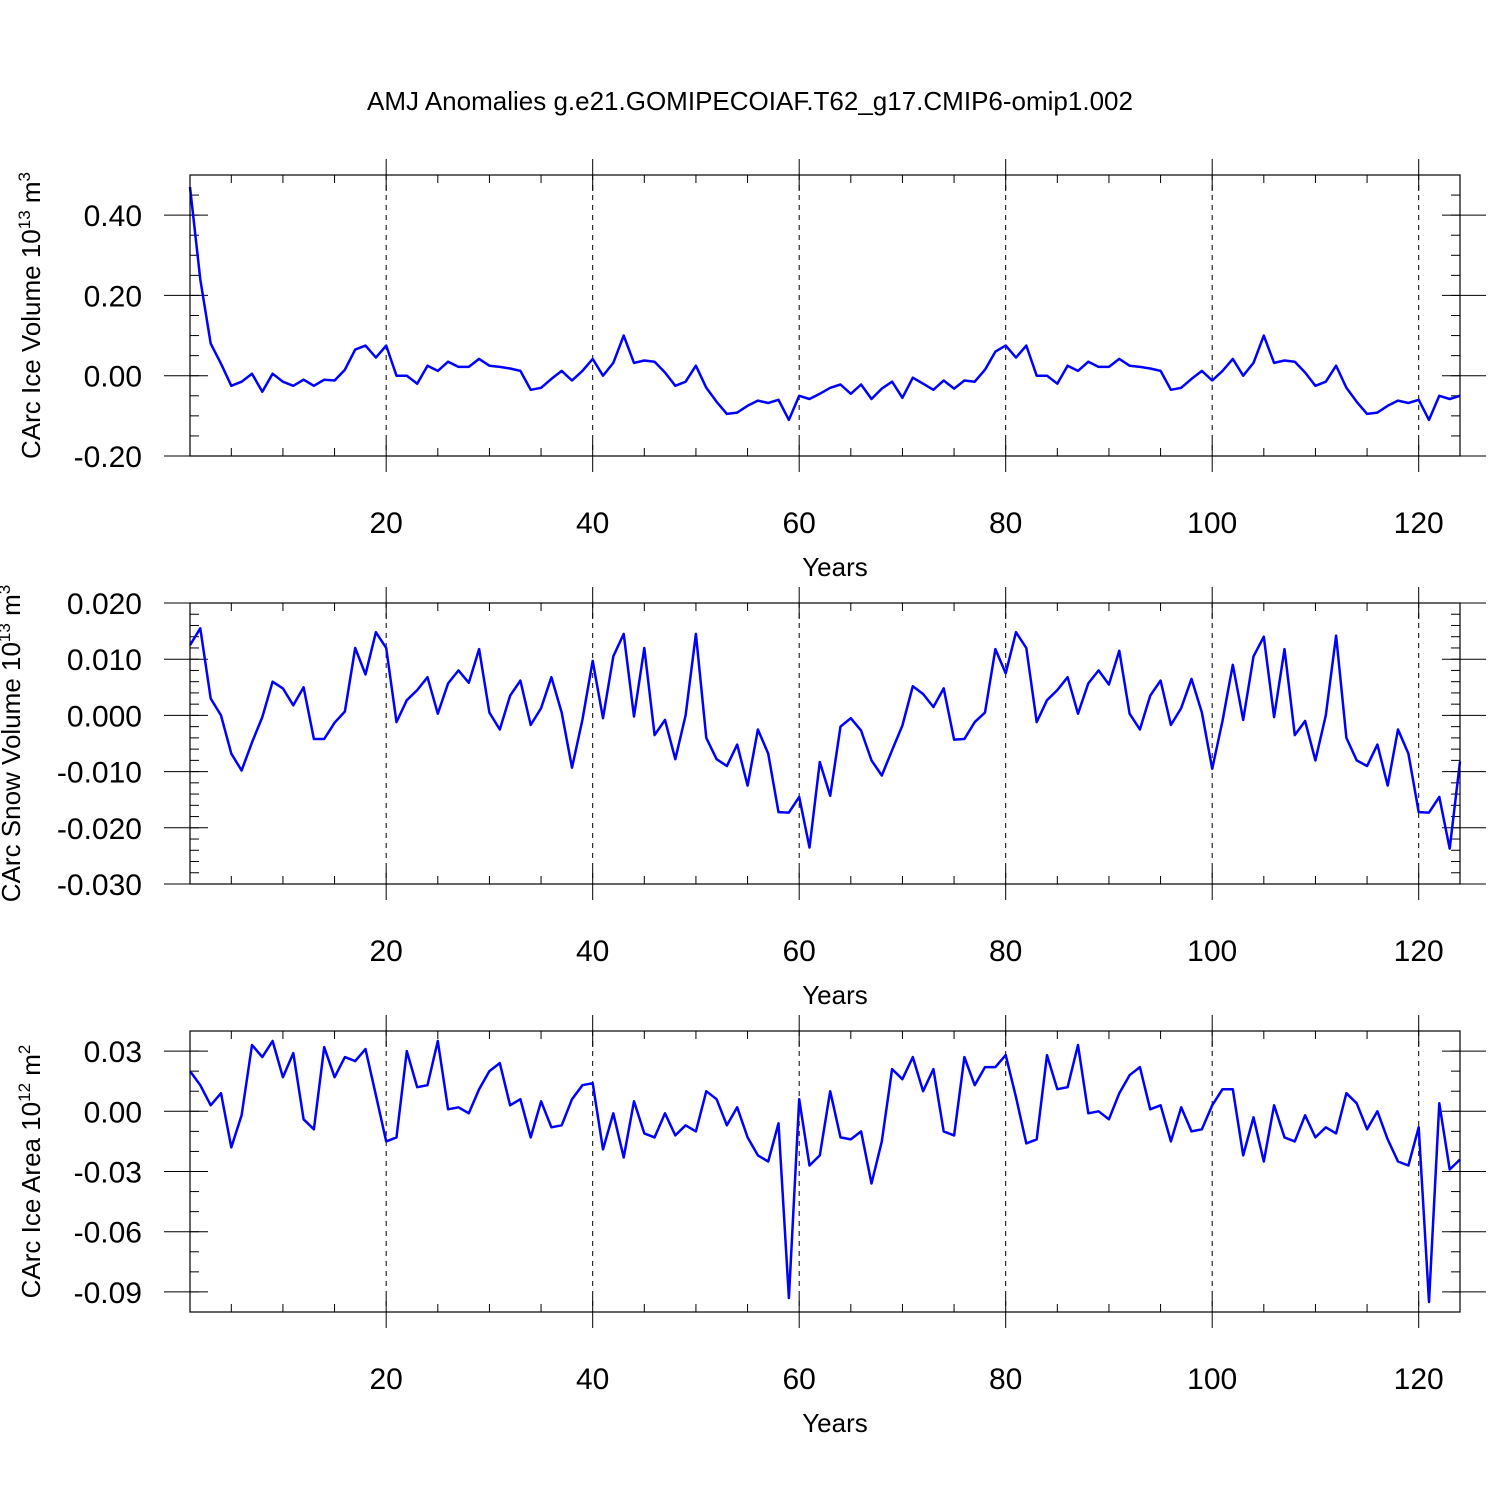 This screenshot has height=1500, width=1500. I want to click on ice-volume-yaxis-label: CArc Ice Volume 1013 m3, so click(30, 315).